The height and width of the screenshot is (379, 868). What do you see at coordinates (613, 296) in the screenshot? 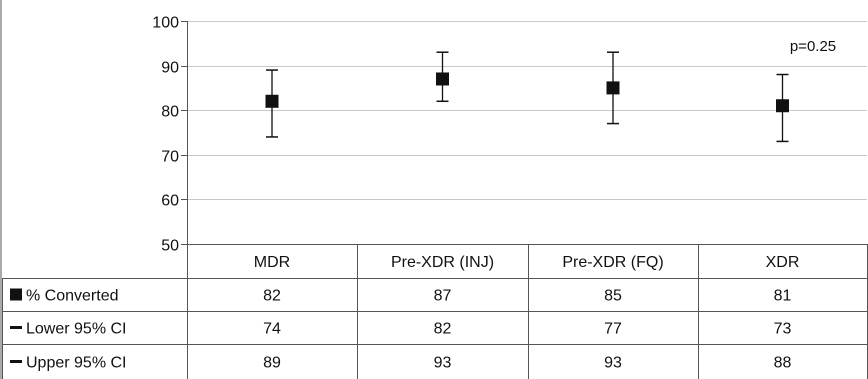
I see `table-cell: 85` at bounding box center [613, 296].